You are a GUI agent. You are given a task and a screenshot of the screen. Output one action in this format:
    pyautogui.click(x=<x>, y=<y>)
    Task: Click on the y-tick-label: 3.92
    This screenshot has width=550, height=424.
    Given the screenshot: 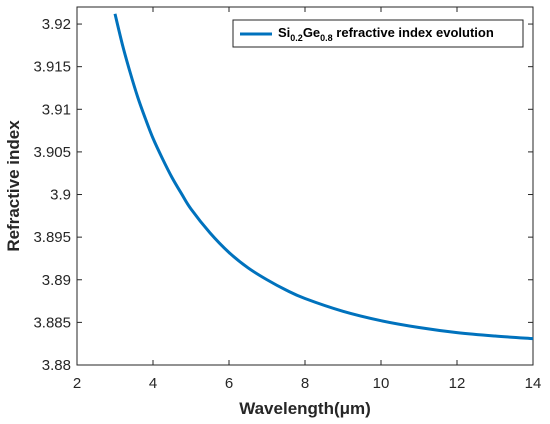 What is the action you would take?
    pyautogui.click(x=56, y=24)
    